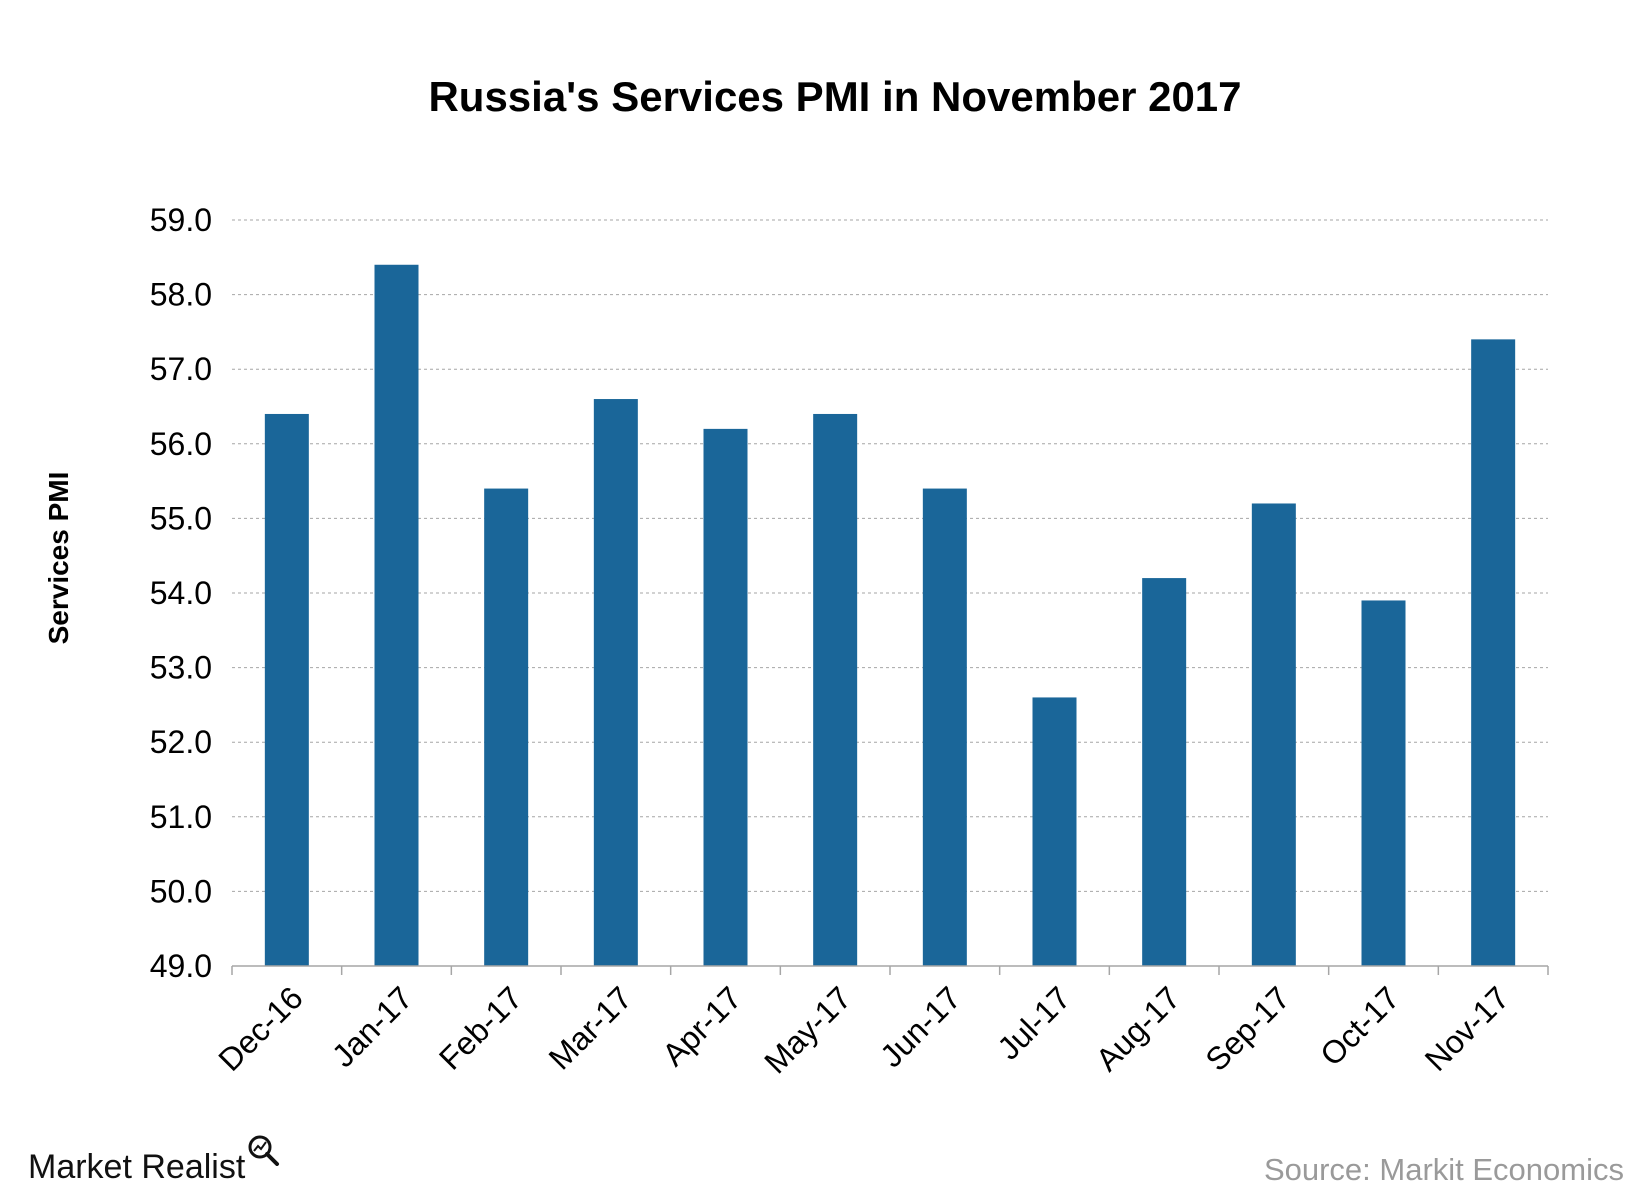  What do you see at coordinates (834, 96) in the screenshot?
I see `chart-title: Russia's Services PMI in November 2017` at bounding box center [834, 96].